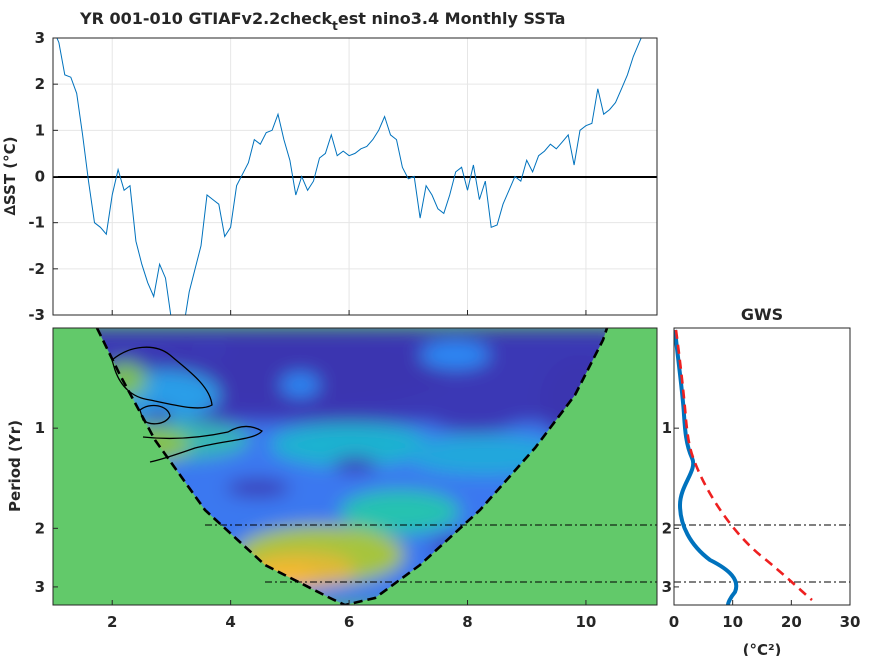 The image size is (875, 656). I want to click on gws-x-tick-label: 0, so click(674, 622).